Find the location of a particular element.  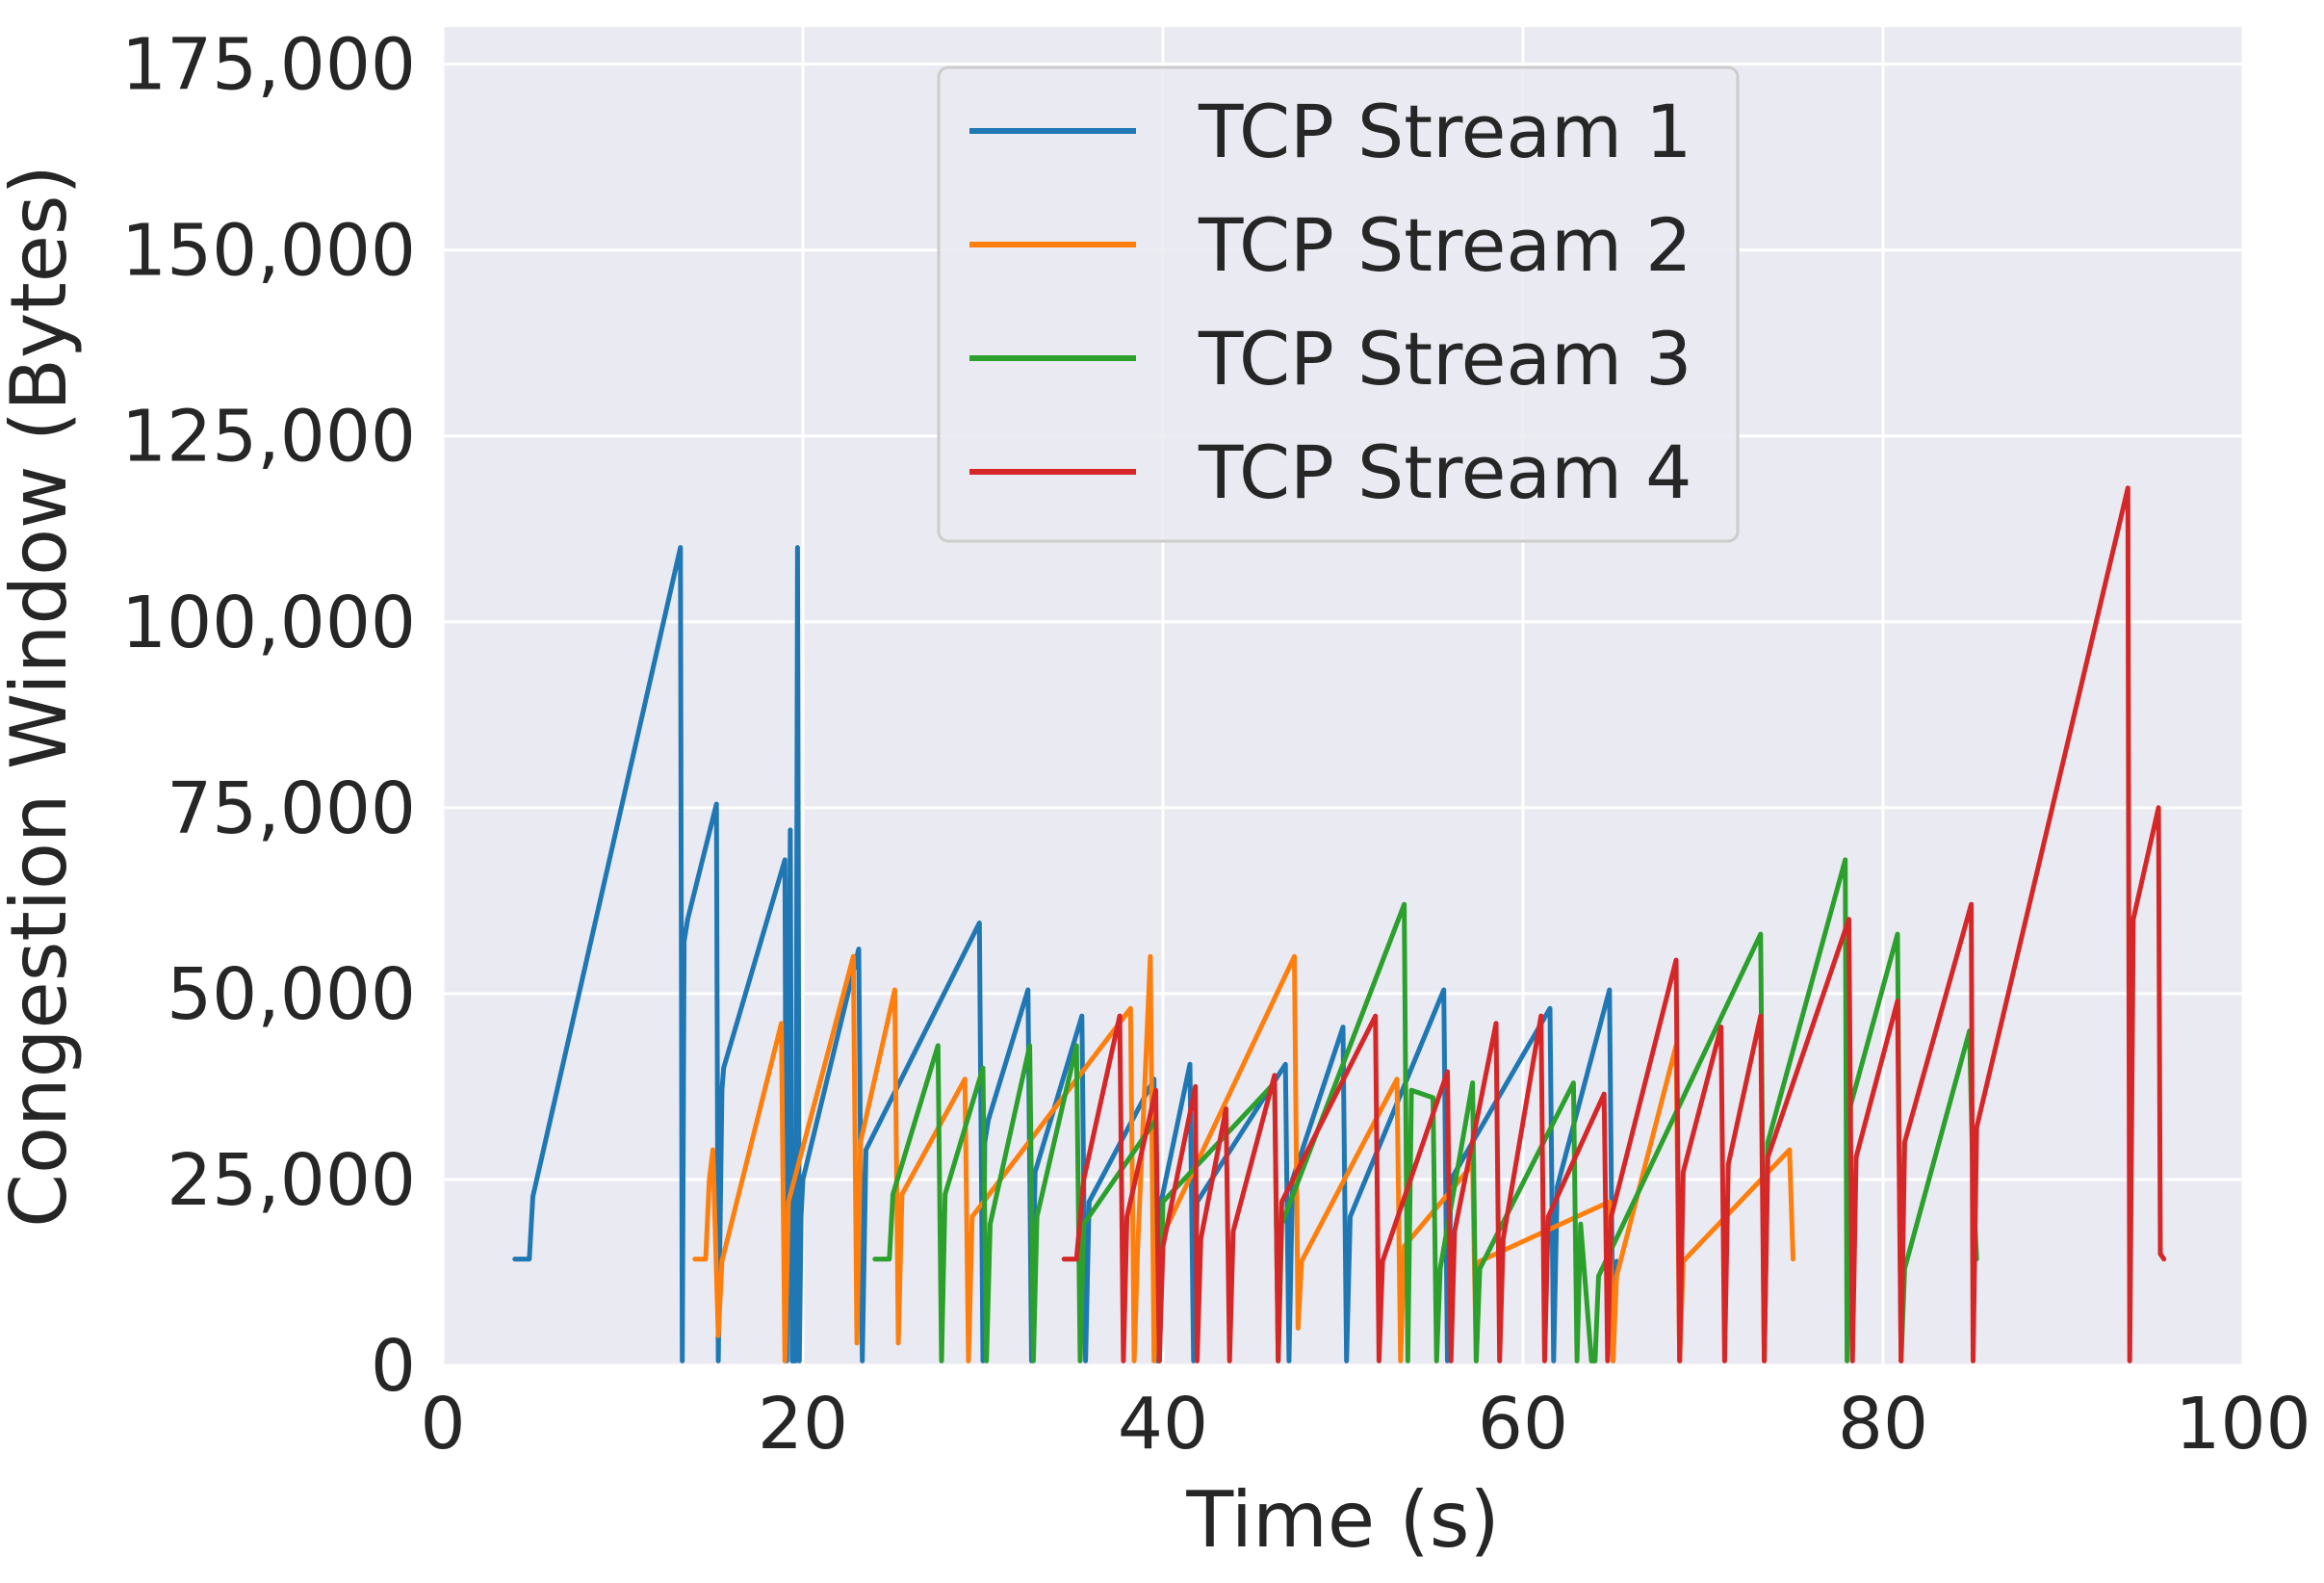

legend-label: TCP Stream 2 is located at coordinates (1445, 245).